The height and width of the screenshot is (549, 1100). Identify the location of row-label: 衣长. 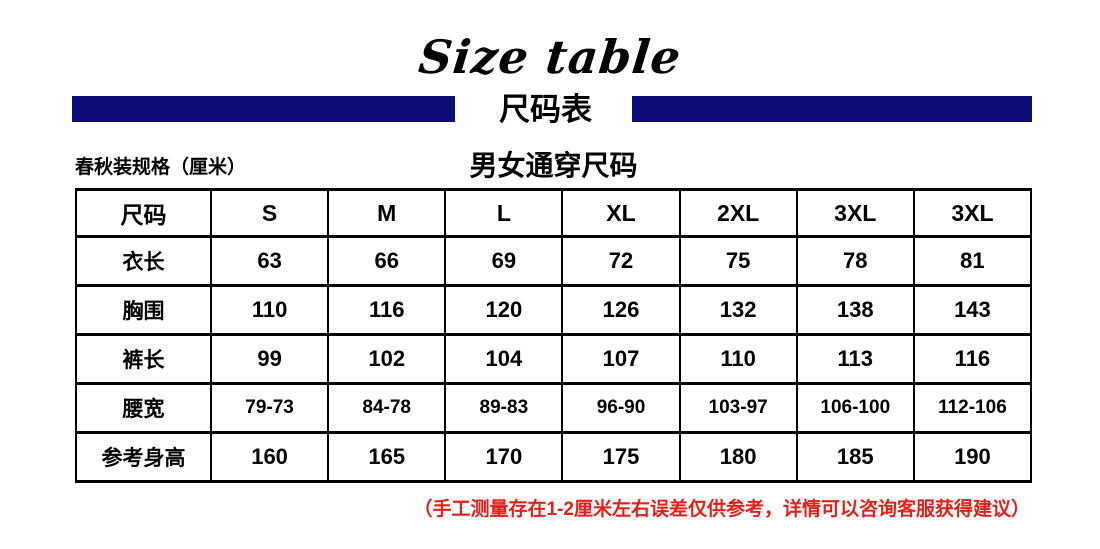
(143, 261).